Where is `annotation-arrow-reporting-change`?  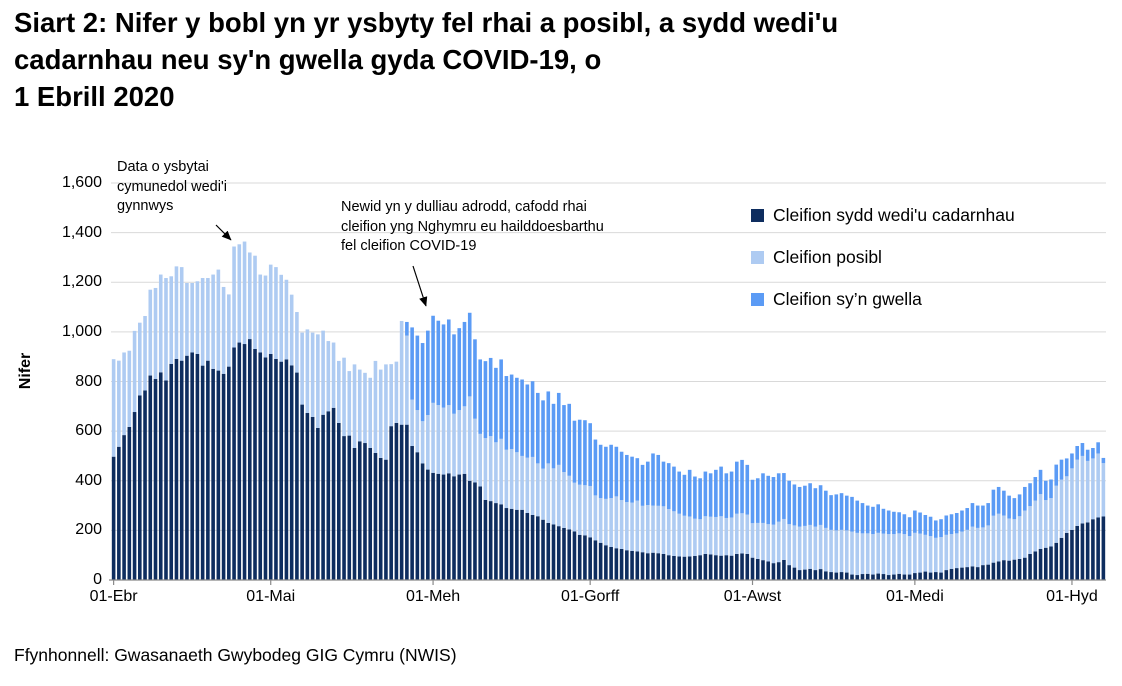 annotation-arrow-reporting-change is located at coordinates (420, 286).